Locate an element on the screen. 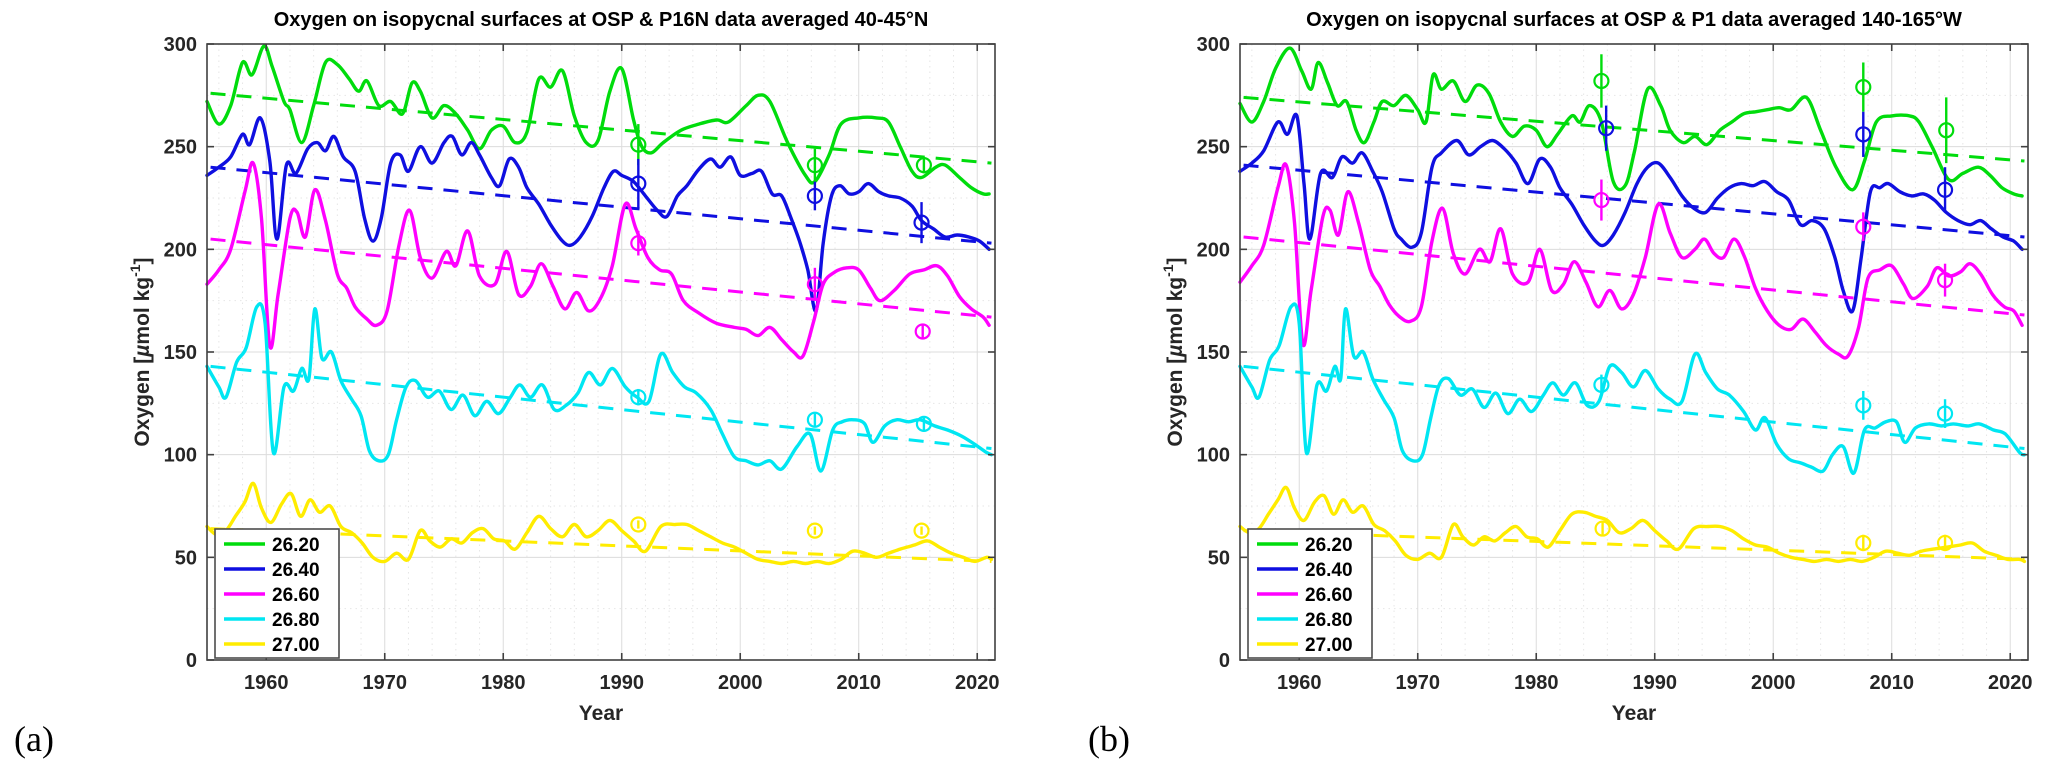  x-tick-label: 2020 is located at coordinates (2010, 683).